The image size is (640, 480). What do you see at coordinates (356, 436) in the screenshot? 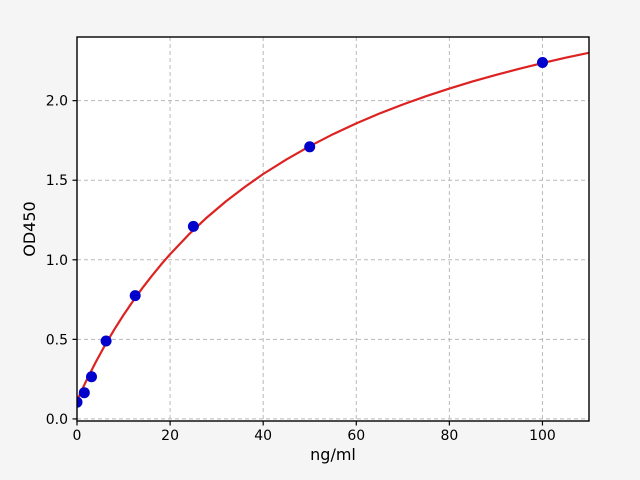
I see `x-tick-label: 60` at bounding box center [356, 436].